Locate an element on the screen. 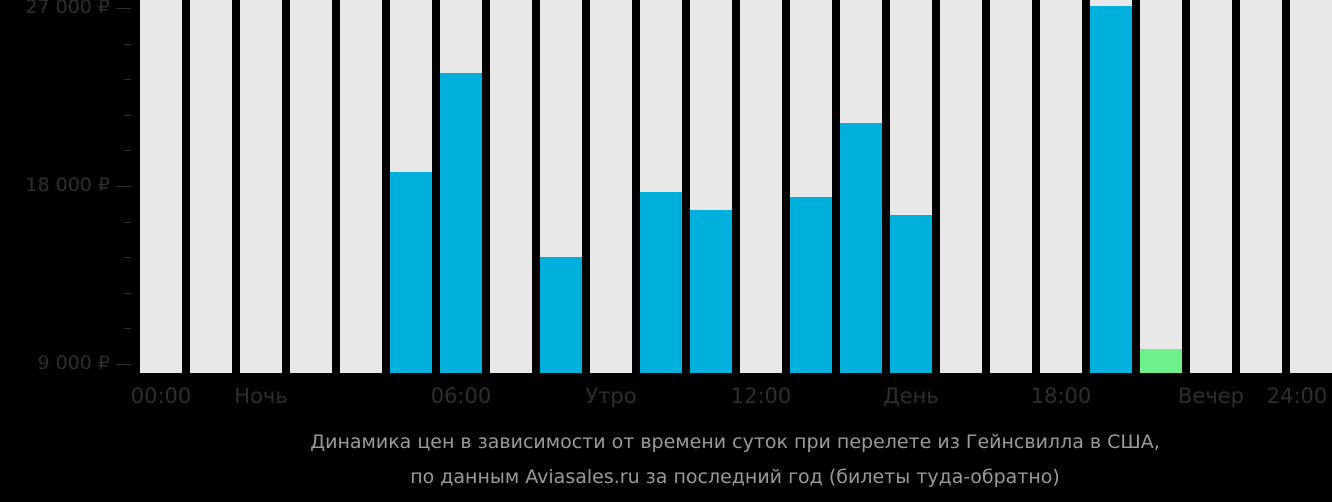 The width and height of the screenshot is (1332, 502). x-tick-label: Вечер is located at coordinates (1211, 396).